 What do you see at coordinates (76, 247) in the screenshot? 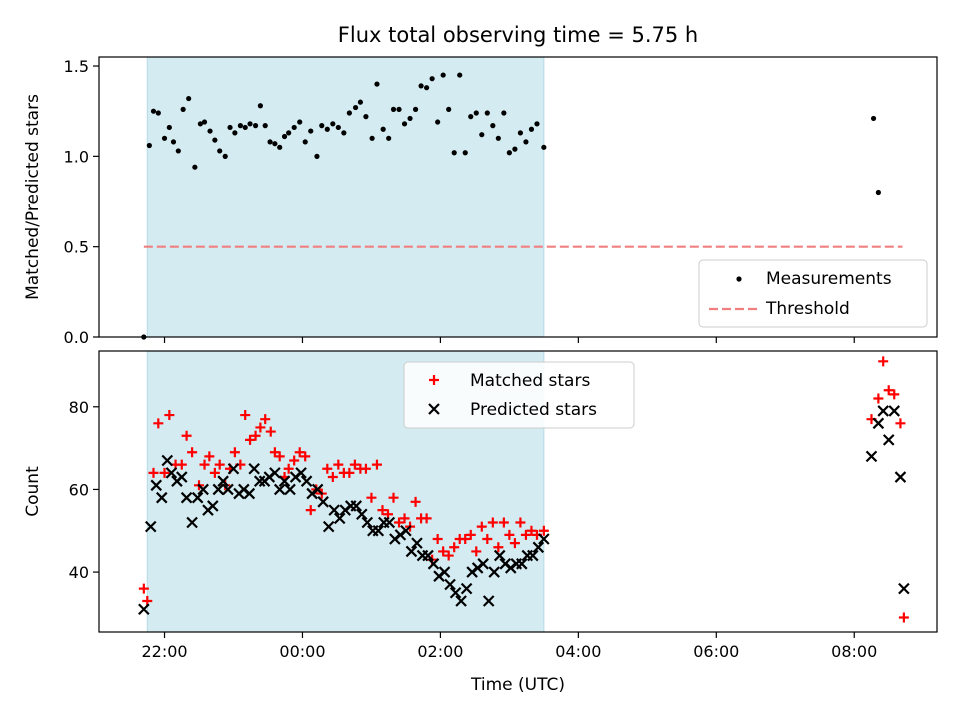
I see `y-tick-label: 0.5` at bounding box center [76, 247].